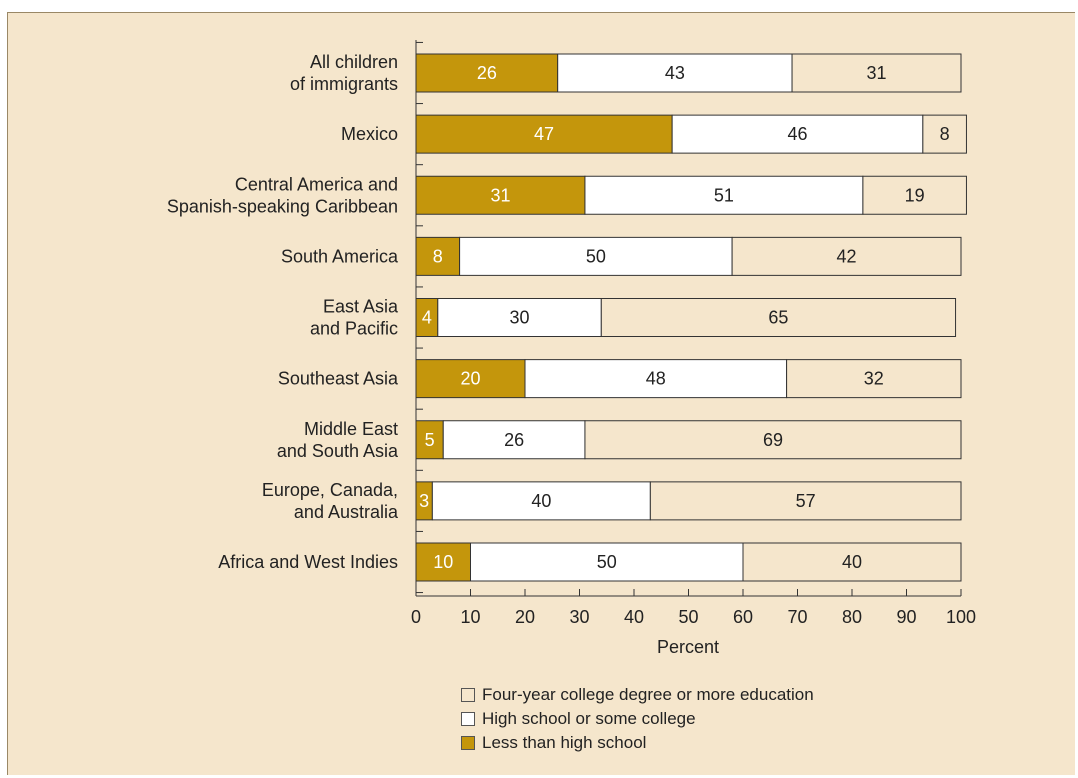 Image resolution: width=1078 pixels, height=778 pixels. I want to click on x-tick-label: 20, so click(525, 617).